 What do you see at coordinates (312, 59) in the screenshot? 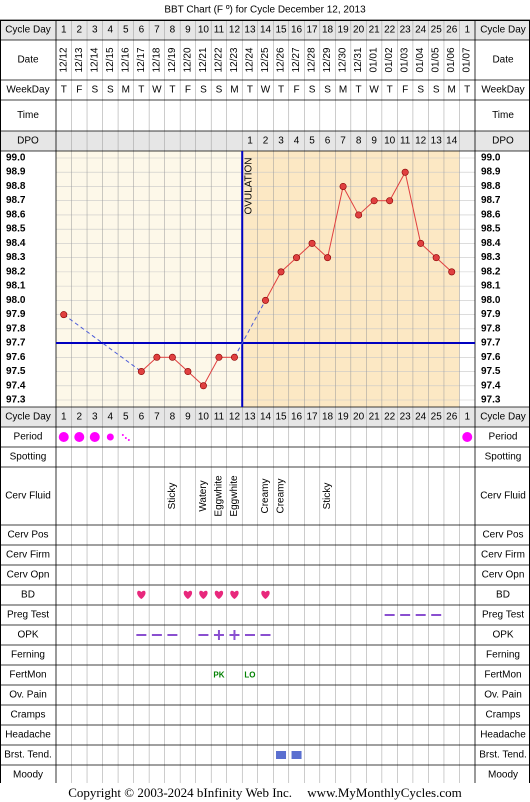
I see `date-cell: 12/28` at bounding box center [312, 59].